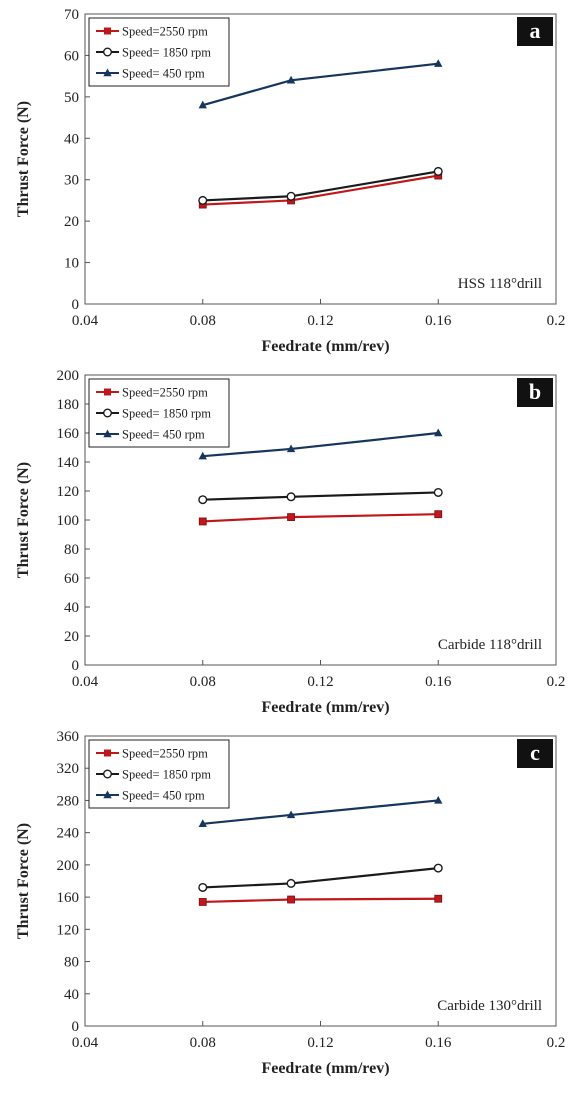 The height and width of the screenshot is (1093, 570). I want to click on y-tick-label: 240, so click(68, 834).